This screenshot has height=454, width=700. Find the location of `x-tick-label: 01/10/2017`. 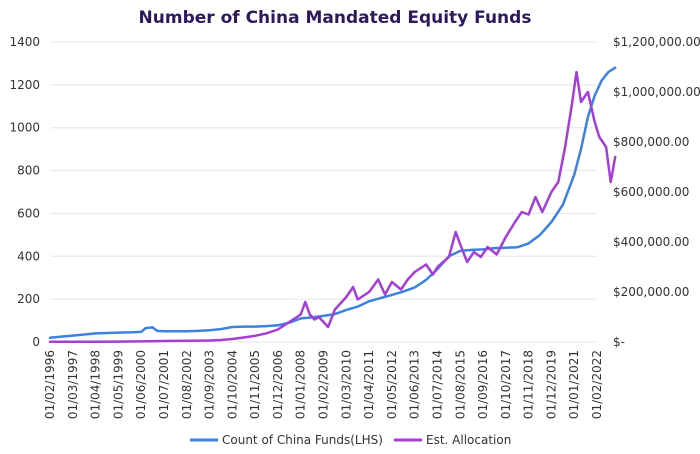

x-tick-label: 01/10/2017 is located at coordinates (506, 384).